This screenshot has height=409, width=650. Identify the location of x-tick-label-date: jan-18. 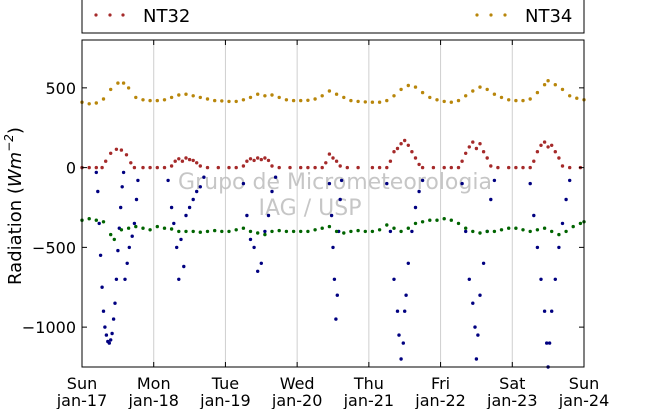
(153, 400).